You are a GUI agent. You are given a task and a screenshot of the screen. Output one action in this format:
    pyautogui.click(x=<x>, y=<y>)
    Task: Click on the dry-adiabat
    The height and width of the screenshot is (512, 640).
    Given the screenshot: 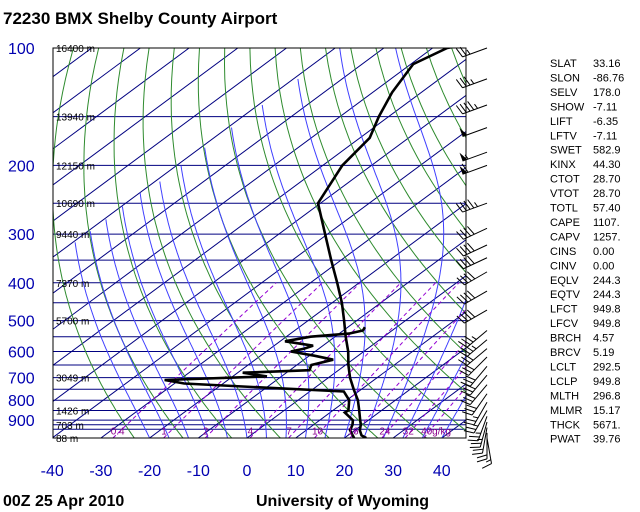 What is the action you would take?
    pyautogui.click(x=420, y=140)
    